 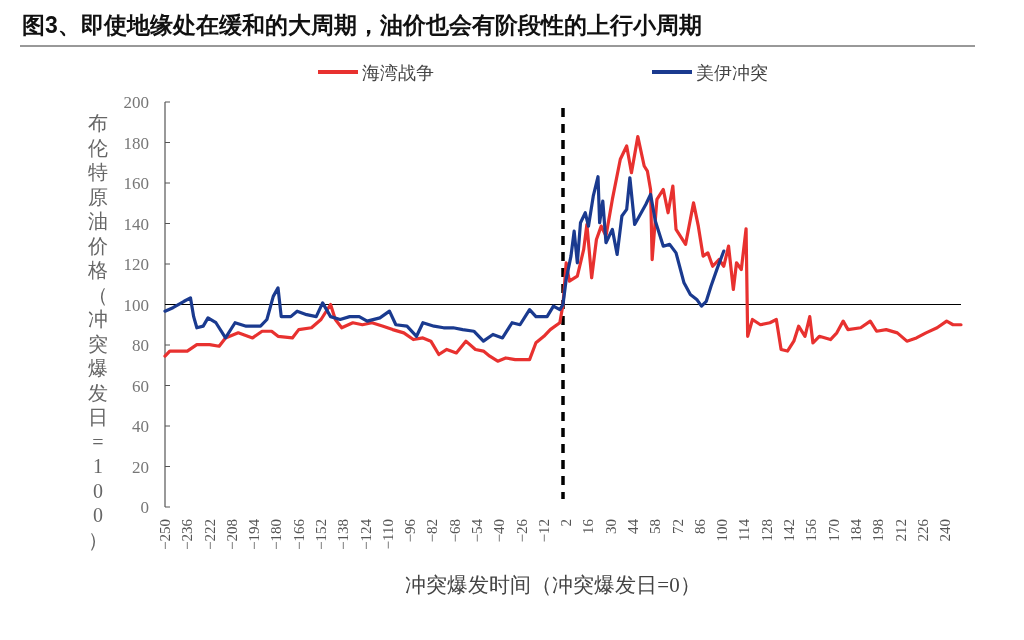 I want to click on y-tick-label: 140, so click(x=136, y=224).